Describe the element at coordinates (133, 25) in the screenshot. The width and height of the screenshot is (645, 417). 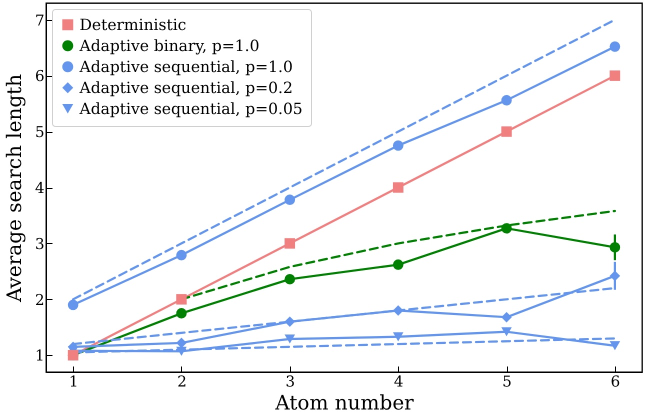
I see `legend-label: Deterministic` at that location.